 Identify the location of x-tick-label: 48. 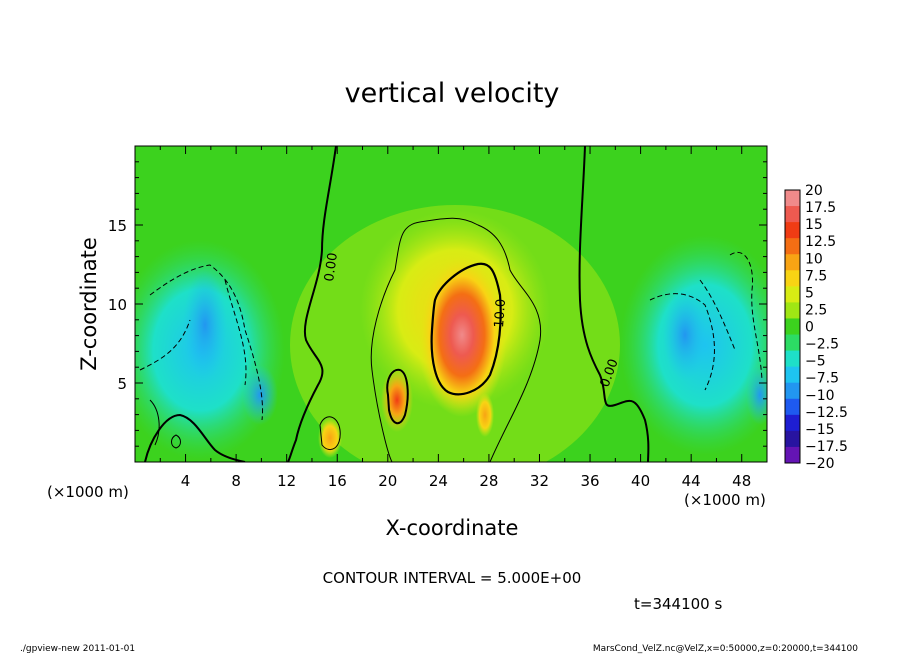
(741, 481).